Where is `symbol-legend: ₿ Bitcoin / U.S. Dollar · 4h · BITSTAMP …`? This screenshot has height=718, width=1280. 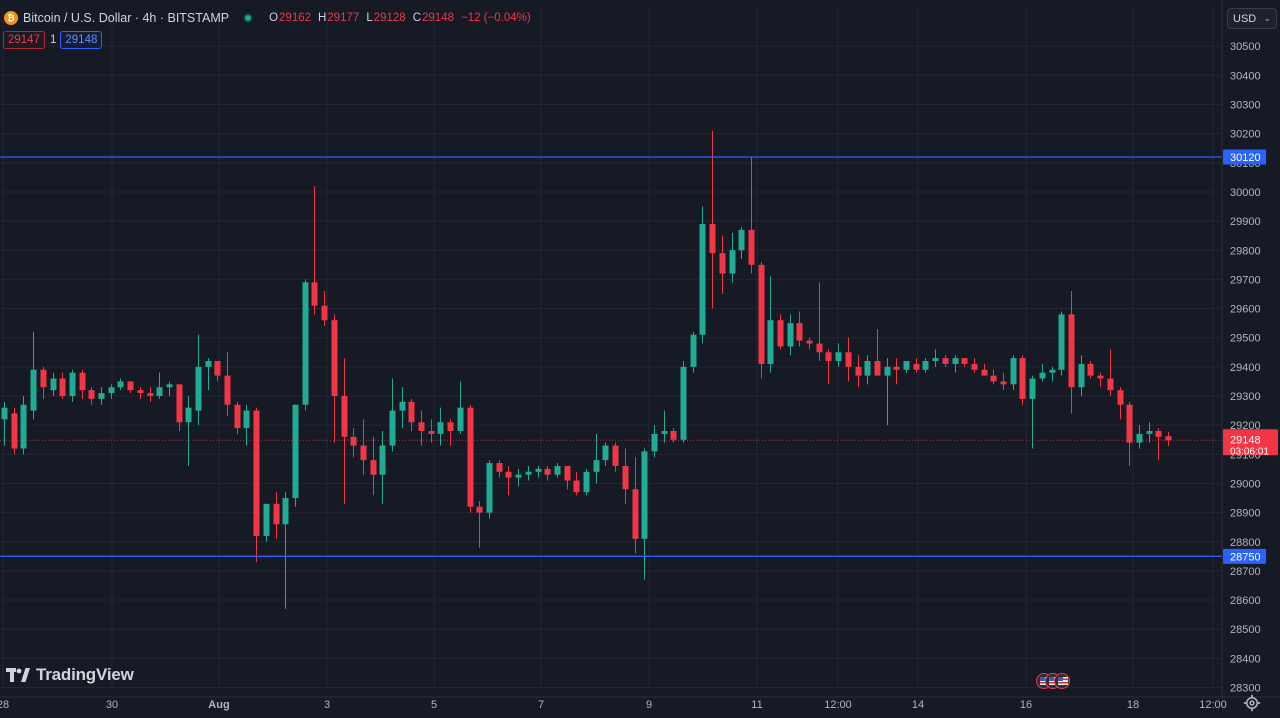 symbol-legend: ₿ Bitcoin / U.S. Dollar · 4h · BITSTAMP … is located at coordinates (267, 18).